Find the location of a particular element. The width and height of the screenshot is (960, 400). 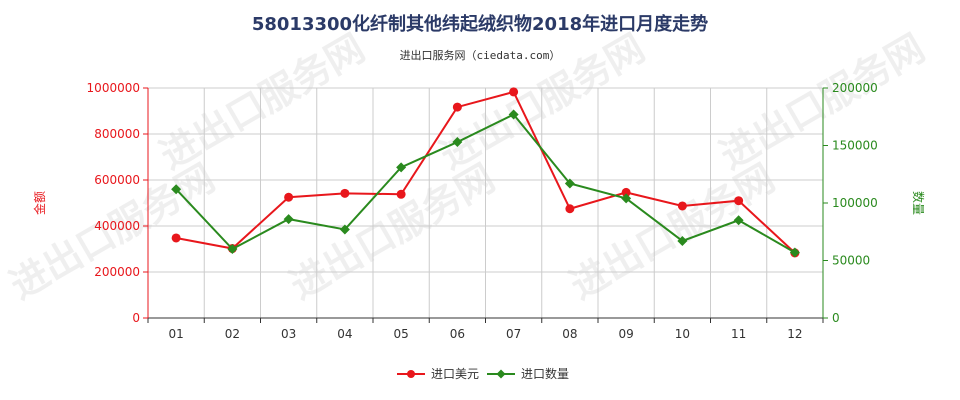

x-tick-label: 07 is located at coordinates (513, 334).